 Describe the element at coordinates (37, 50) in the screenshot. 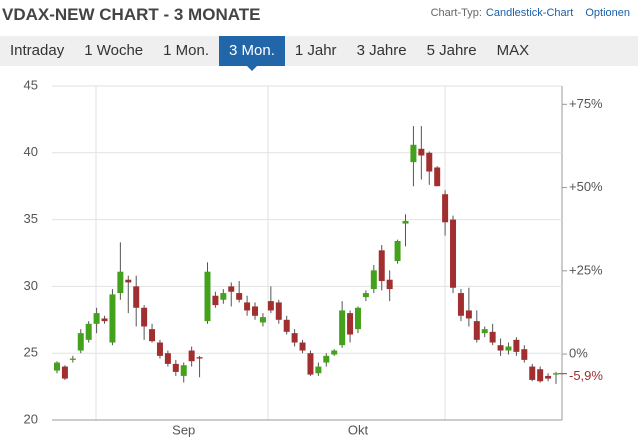

I see `tab: Intraday` at that location.